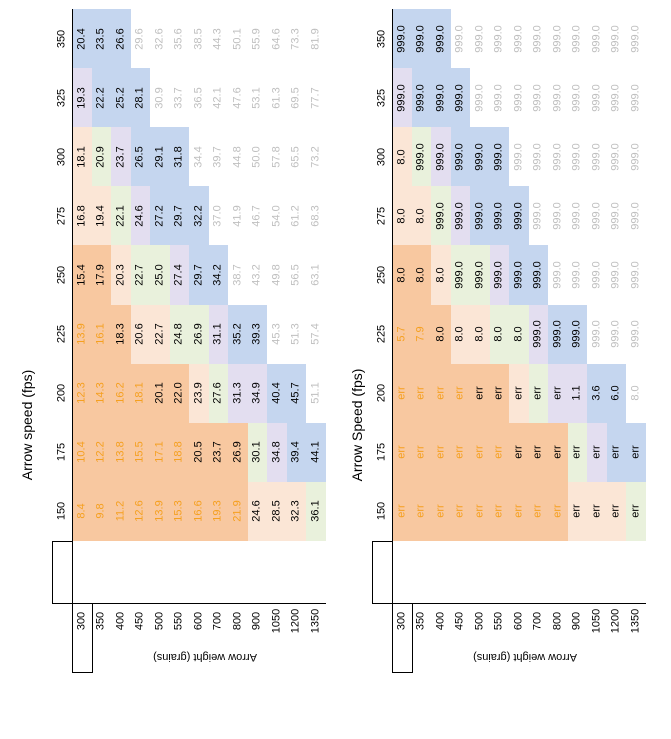 This screenshot has height=739, width=671. I want to click on cell-value: 38.7, so click(237, 275).